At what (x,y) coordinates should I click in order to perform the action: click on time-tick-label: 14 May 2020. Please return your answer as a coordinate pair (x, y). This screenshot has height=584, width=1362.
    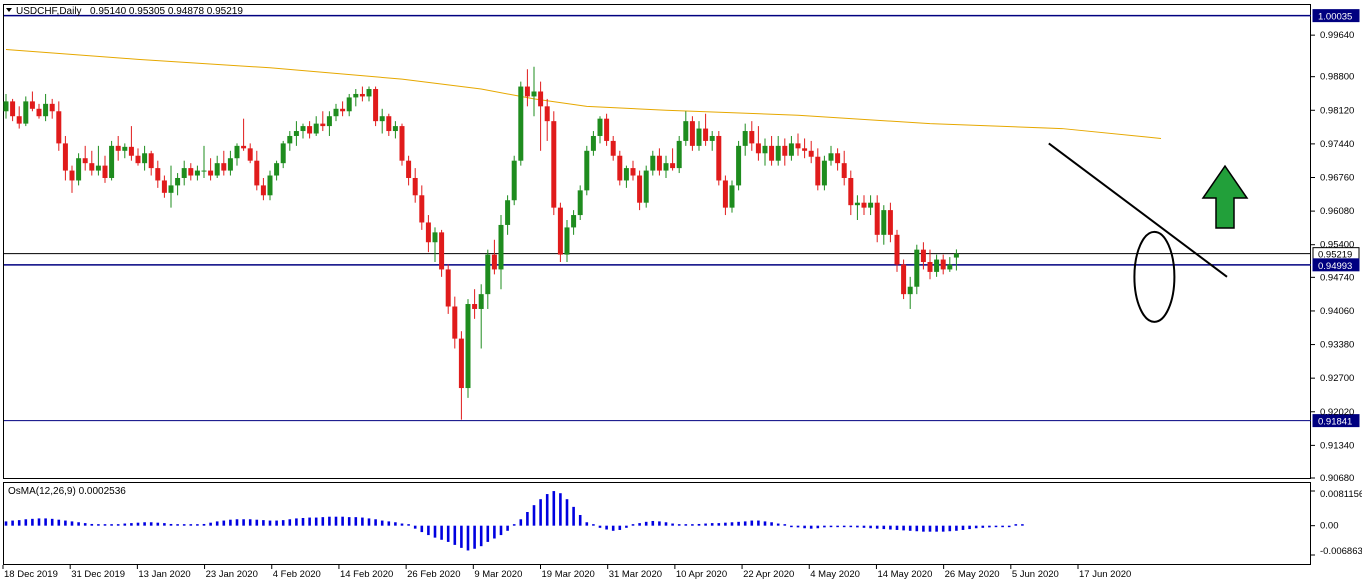
    Looking at the image, I should click on (904, 574).